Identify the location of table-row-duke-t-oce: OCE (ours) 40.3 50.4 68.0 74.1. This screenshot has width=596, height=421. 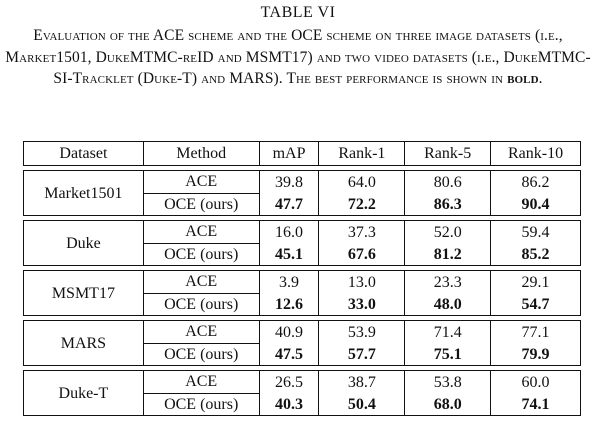
(302, 404).